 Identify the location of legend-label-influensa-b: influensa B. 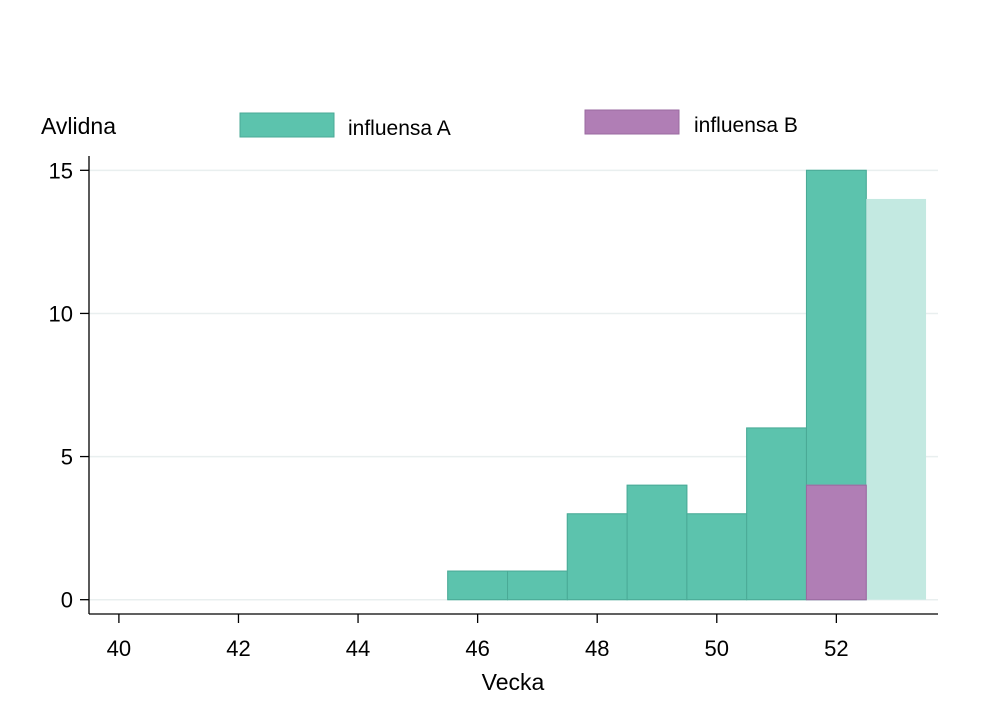
(746, 125).